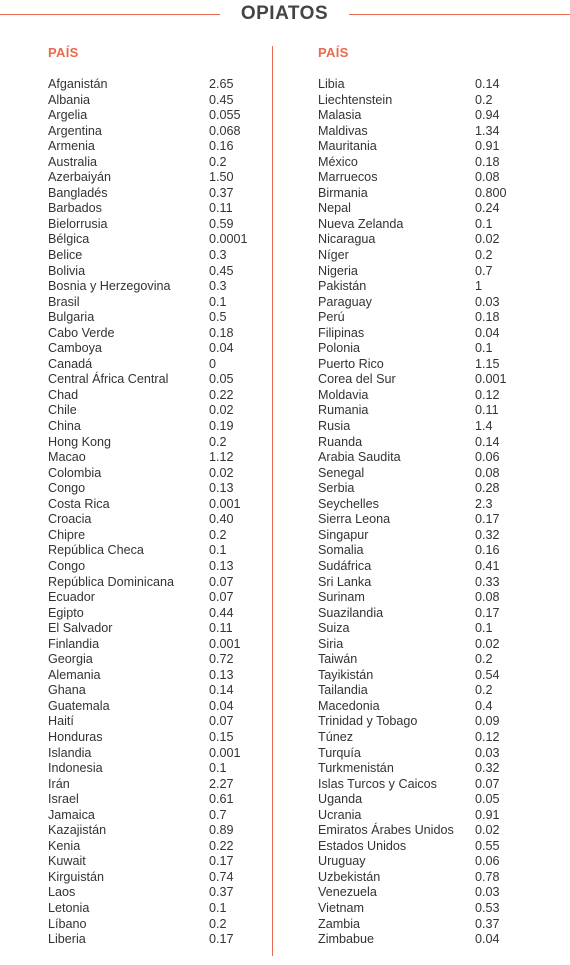 Image resolution: width=570 pixels, height=965 pixels. Describe the element at coordinates (337, 660) in the screenshot. I see `country-name: Taiwán` at that location.